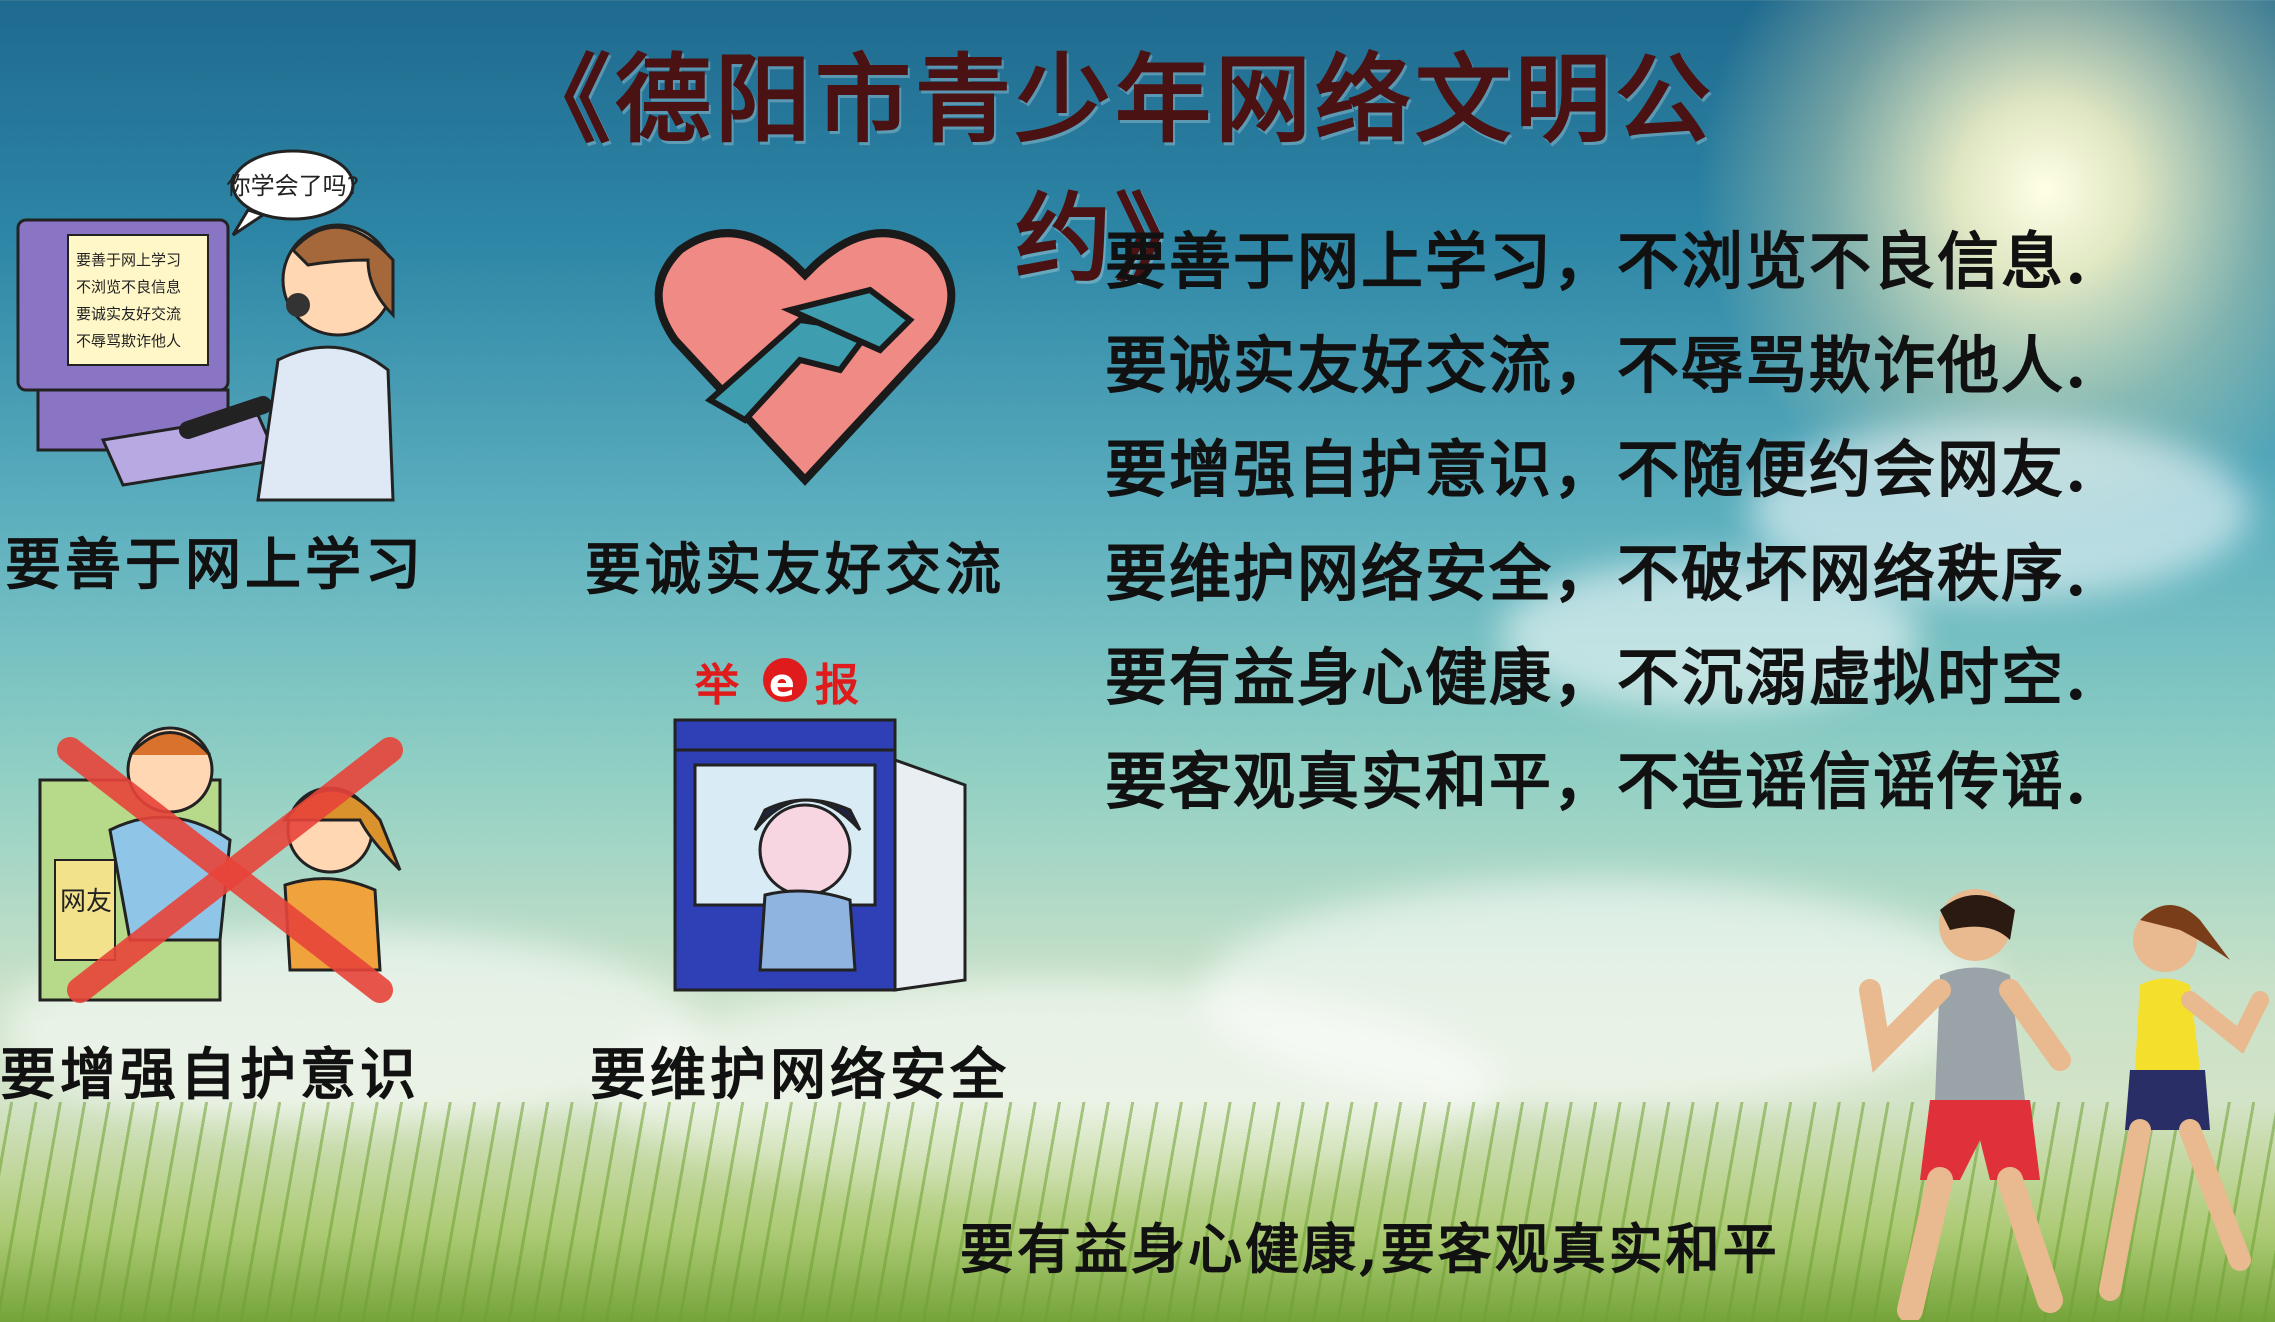 The height and width of the screenshot is (1322, 2275). Describe the element at coordinates (86, 902) in the screenshot. I see `netfriend-label: 网友` at that location.